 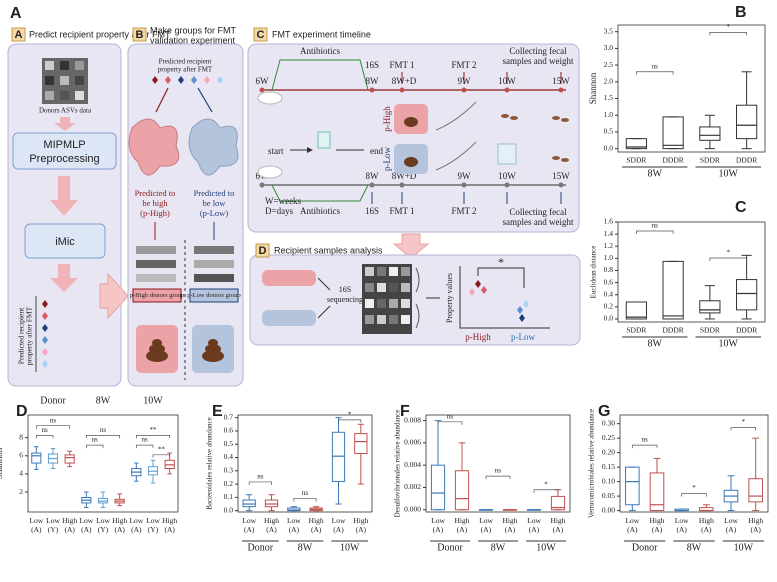 I want to click on panel-letter: C, so click(x=741, y=207).